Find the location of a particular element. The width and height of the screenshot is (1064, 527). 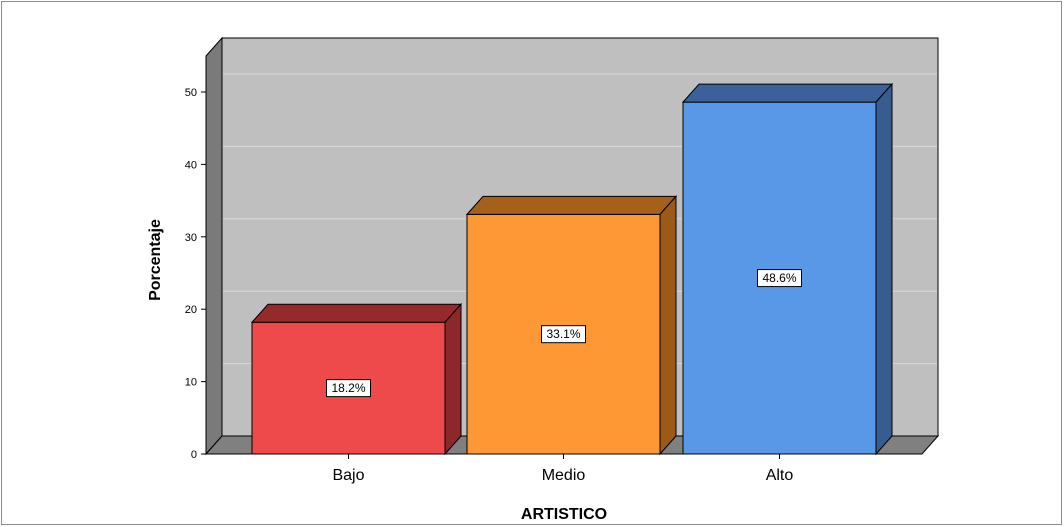

y-tick-label: 50 is located at coordinates (191, 93).